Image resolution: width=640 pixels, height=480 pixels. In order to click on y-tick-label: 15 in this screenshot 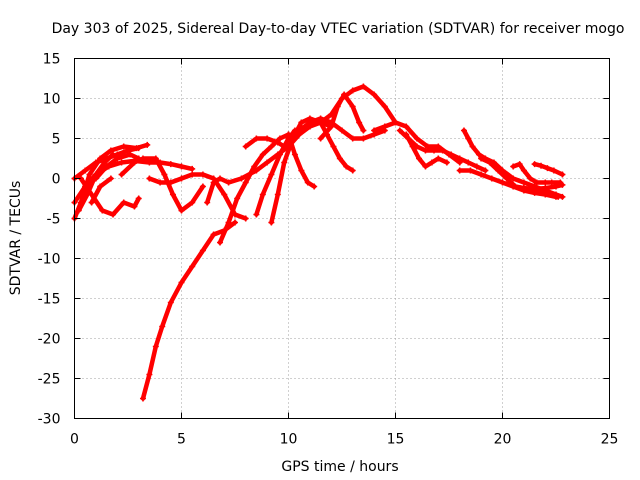, I will do `click(52, 60)`.